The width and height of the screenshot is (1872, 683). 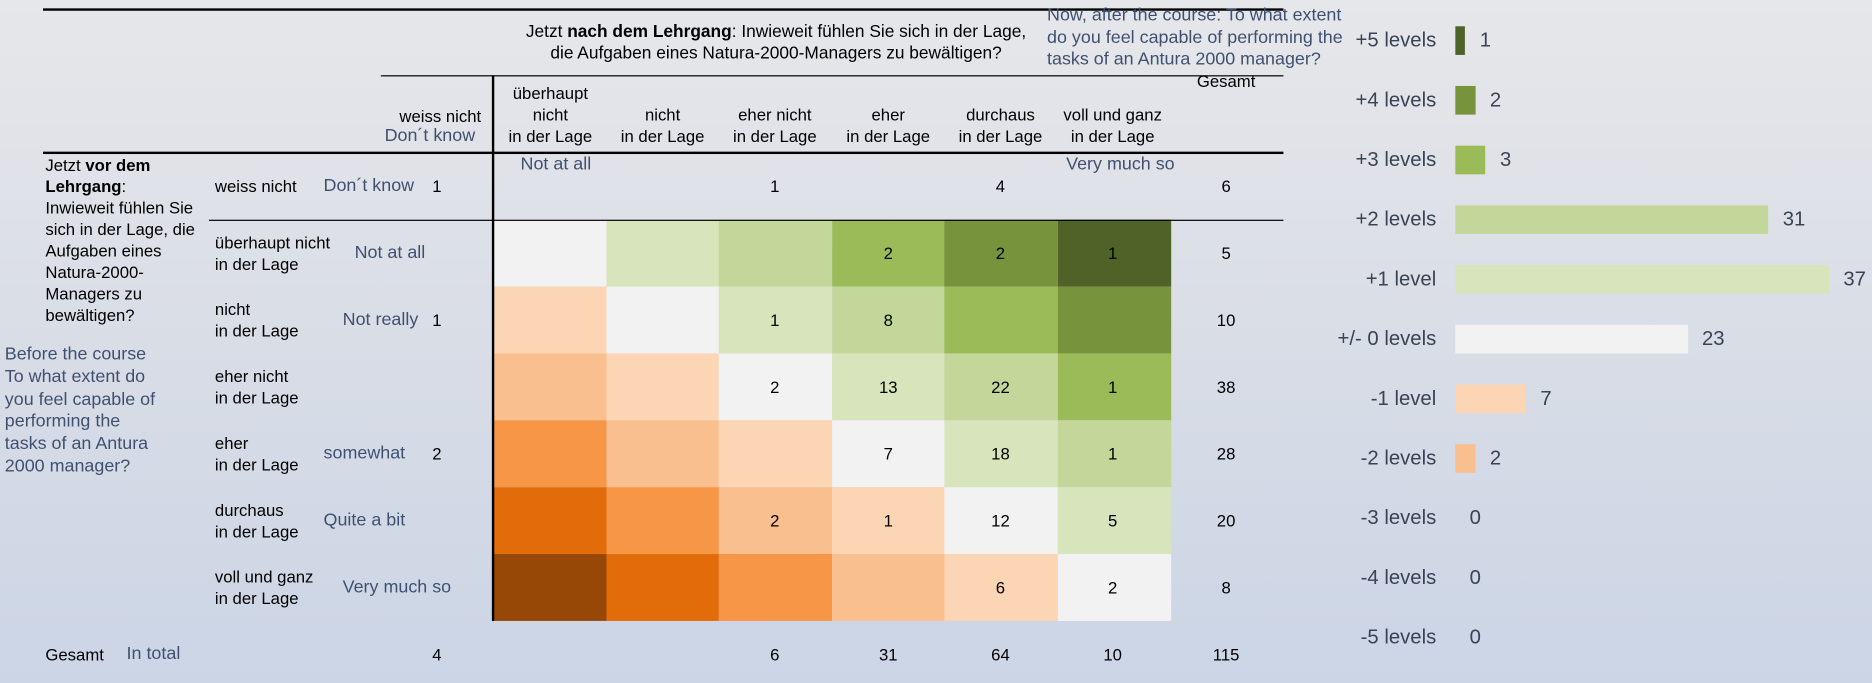 What do you see at coordinates (649, 32) in the screenshot?
I see `text-part: nach dem Lehrgang` at bounding box center [649, 32].